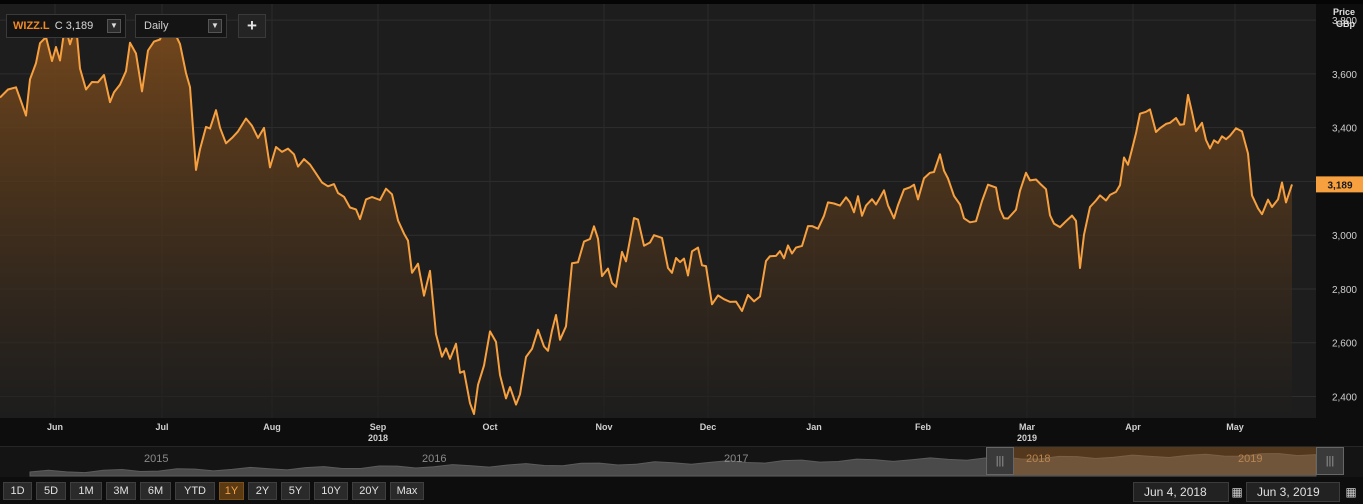 The image size is (1363, 504). What do you see at coordinates (1152, 461) in the screenshot?
I see `navigator-selection` at bounding box center [1152, 461].